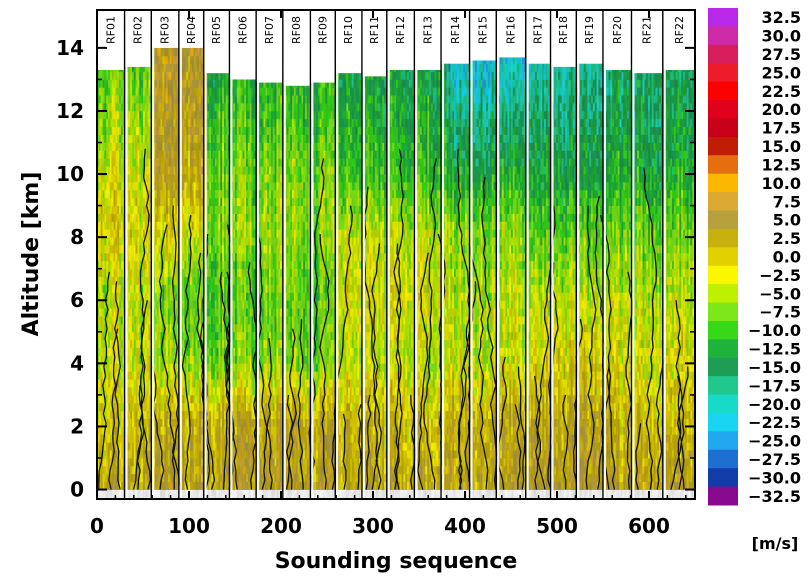 This screenshot has width=811, height=578. I want to click on flight-label: RF14, so click(455, 30).